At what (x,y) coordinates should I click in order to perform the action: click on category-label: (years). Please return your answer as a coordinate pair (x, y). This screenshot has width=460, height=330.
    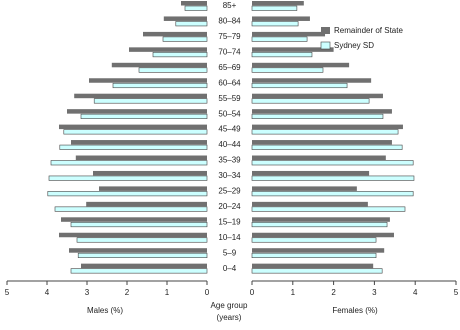
    Looking at the image, I should click on (229, 317).